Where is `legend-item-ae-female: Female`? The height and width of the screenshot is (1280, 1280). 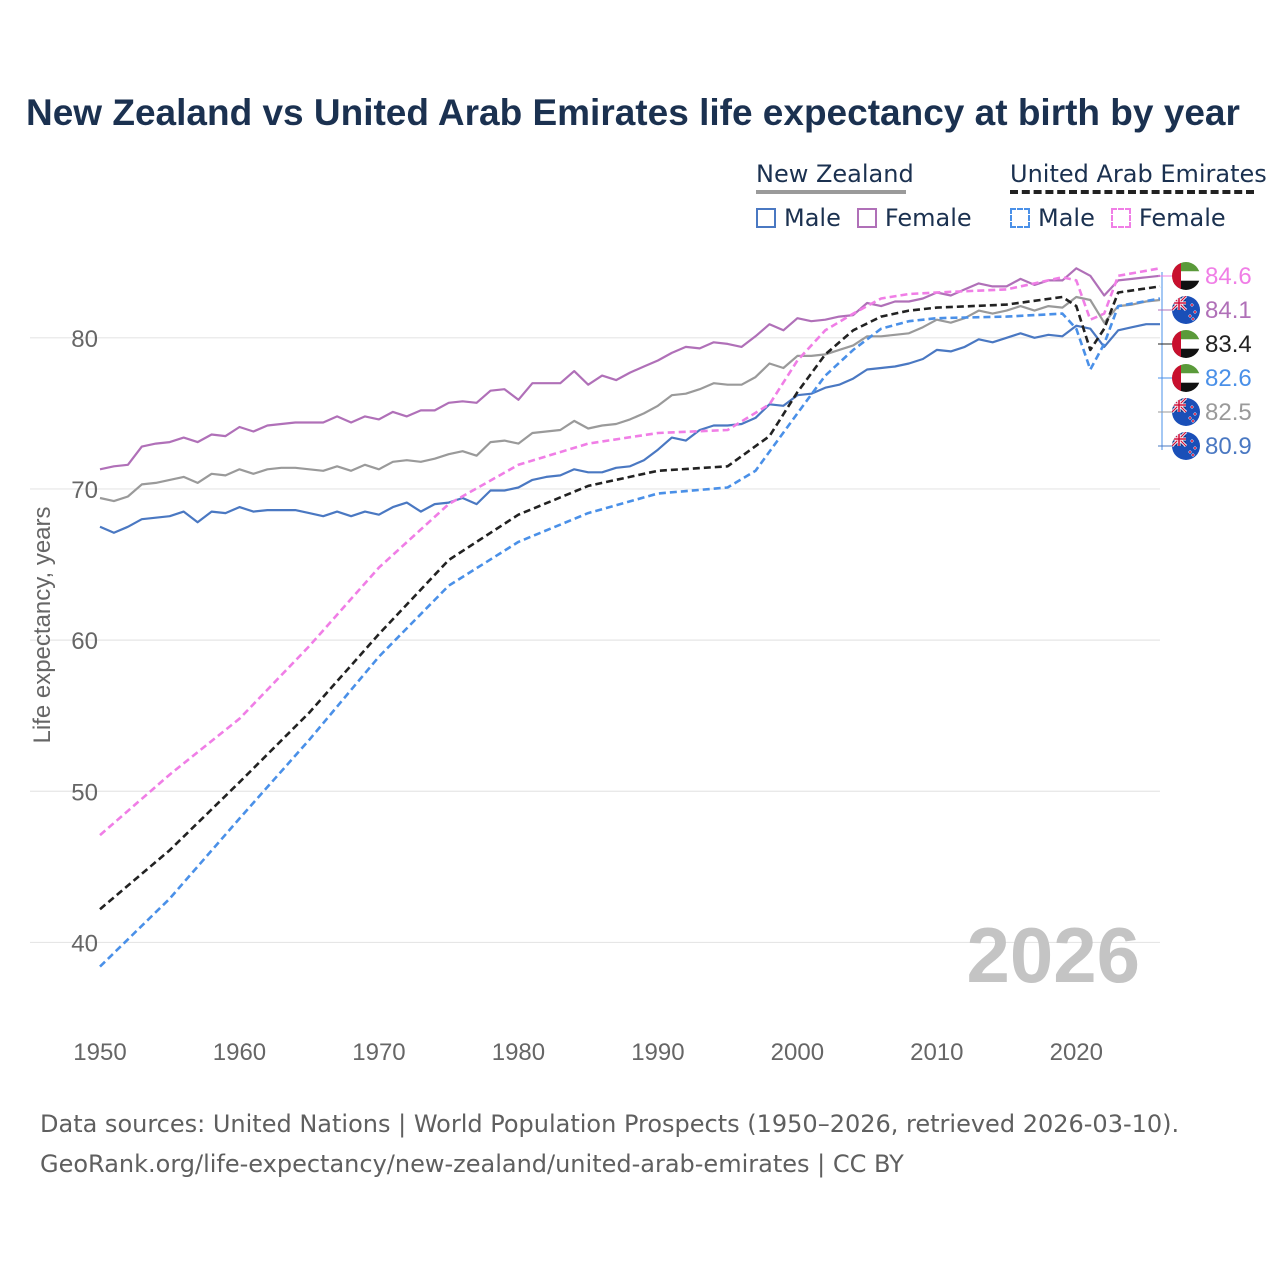
legend-item-ae-female: Female is located at coordinates (1168, 218).